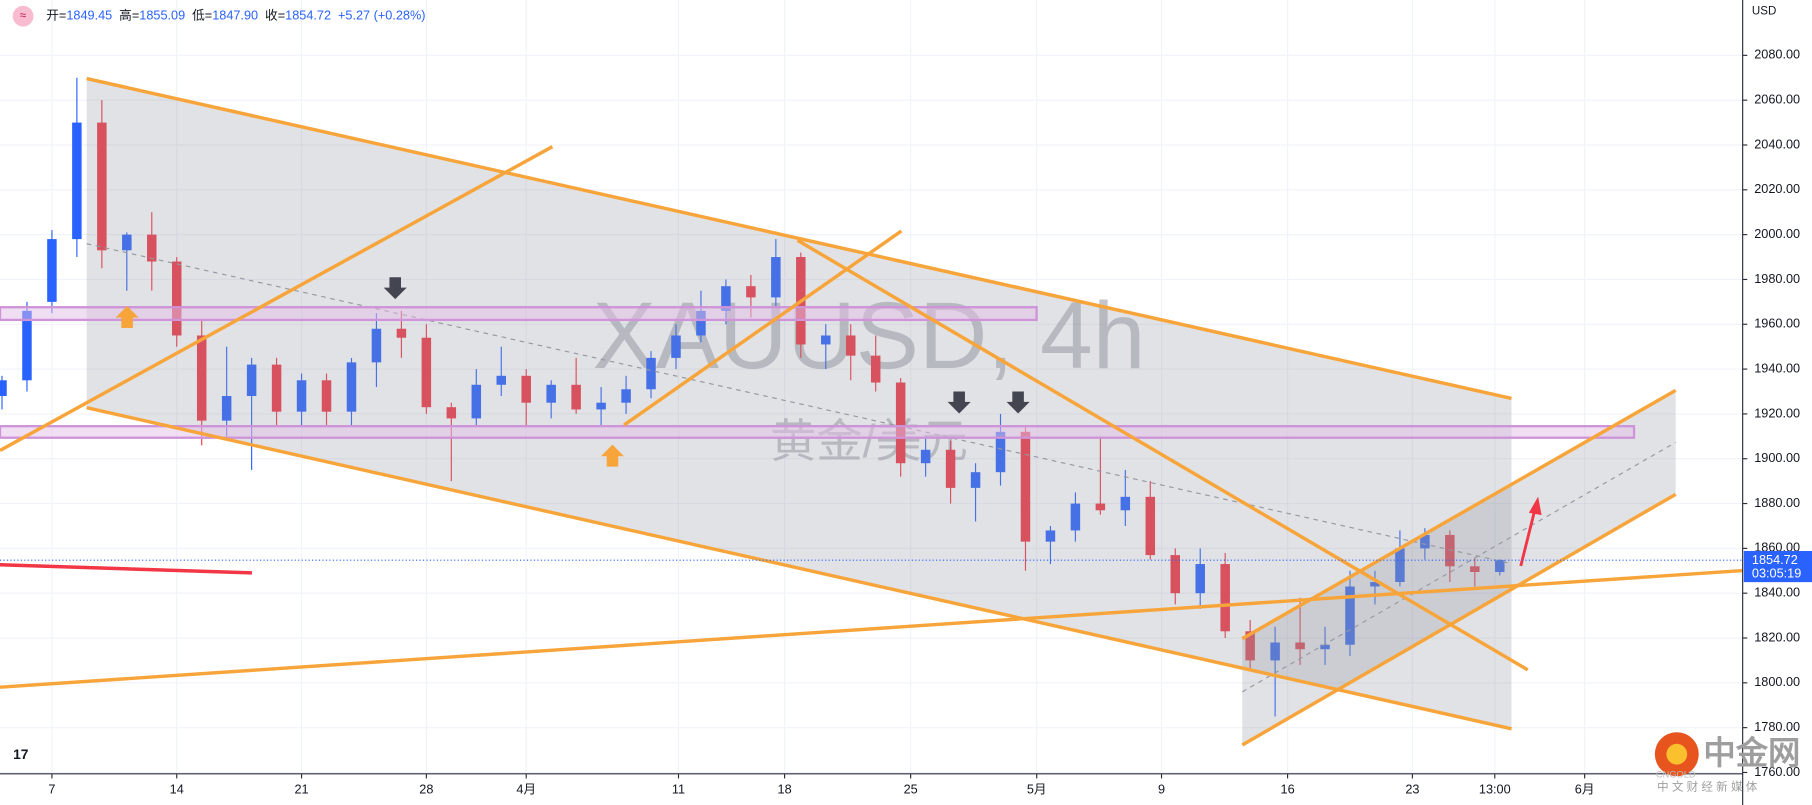 This screenshot has width=1812, height=805. I want to click on y-tick-label: 1800.00, so click(1777, 682).